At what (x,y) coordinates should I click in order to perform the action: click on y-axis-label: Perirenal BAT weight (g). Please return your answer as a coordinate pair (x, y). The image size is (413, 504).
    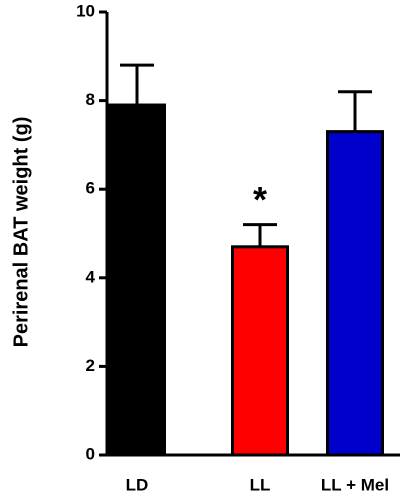
    Looking at the image, I should click on (21, 232).